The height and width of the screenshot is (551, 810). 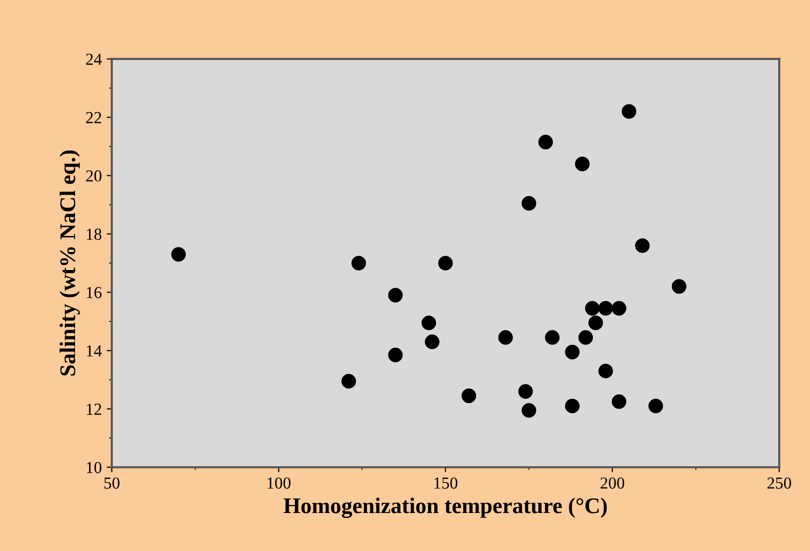 I want to click on y-tick-label: 12, so click(x=94, y=409).